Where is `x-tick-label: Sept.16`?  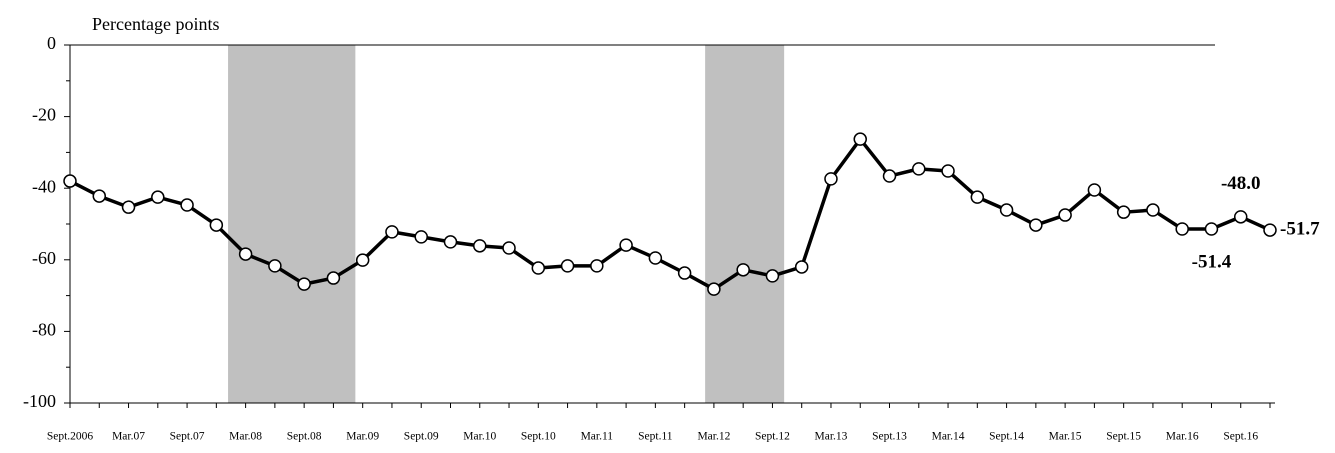
x-tick-label: Sept.16 is located at coordinates (1240, 437).